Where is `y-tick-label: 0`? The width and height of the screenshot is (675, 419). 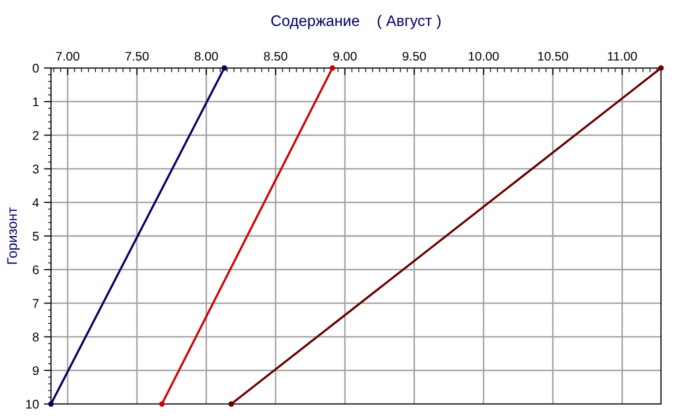 y-tick-label: 0 is located at coordinates (35, 68).